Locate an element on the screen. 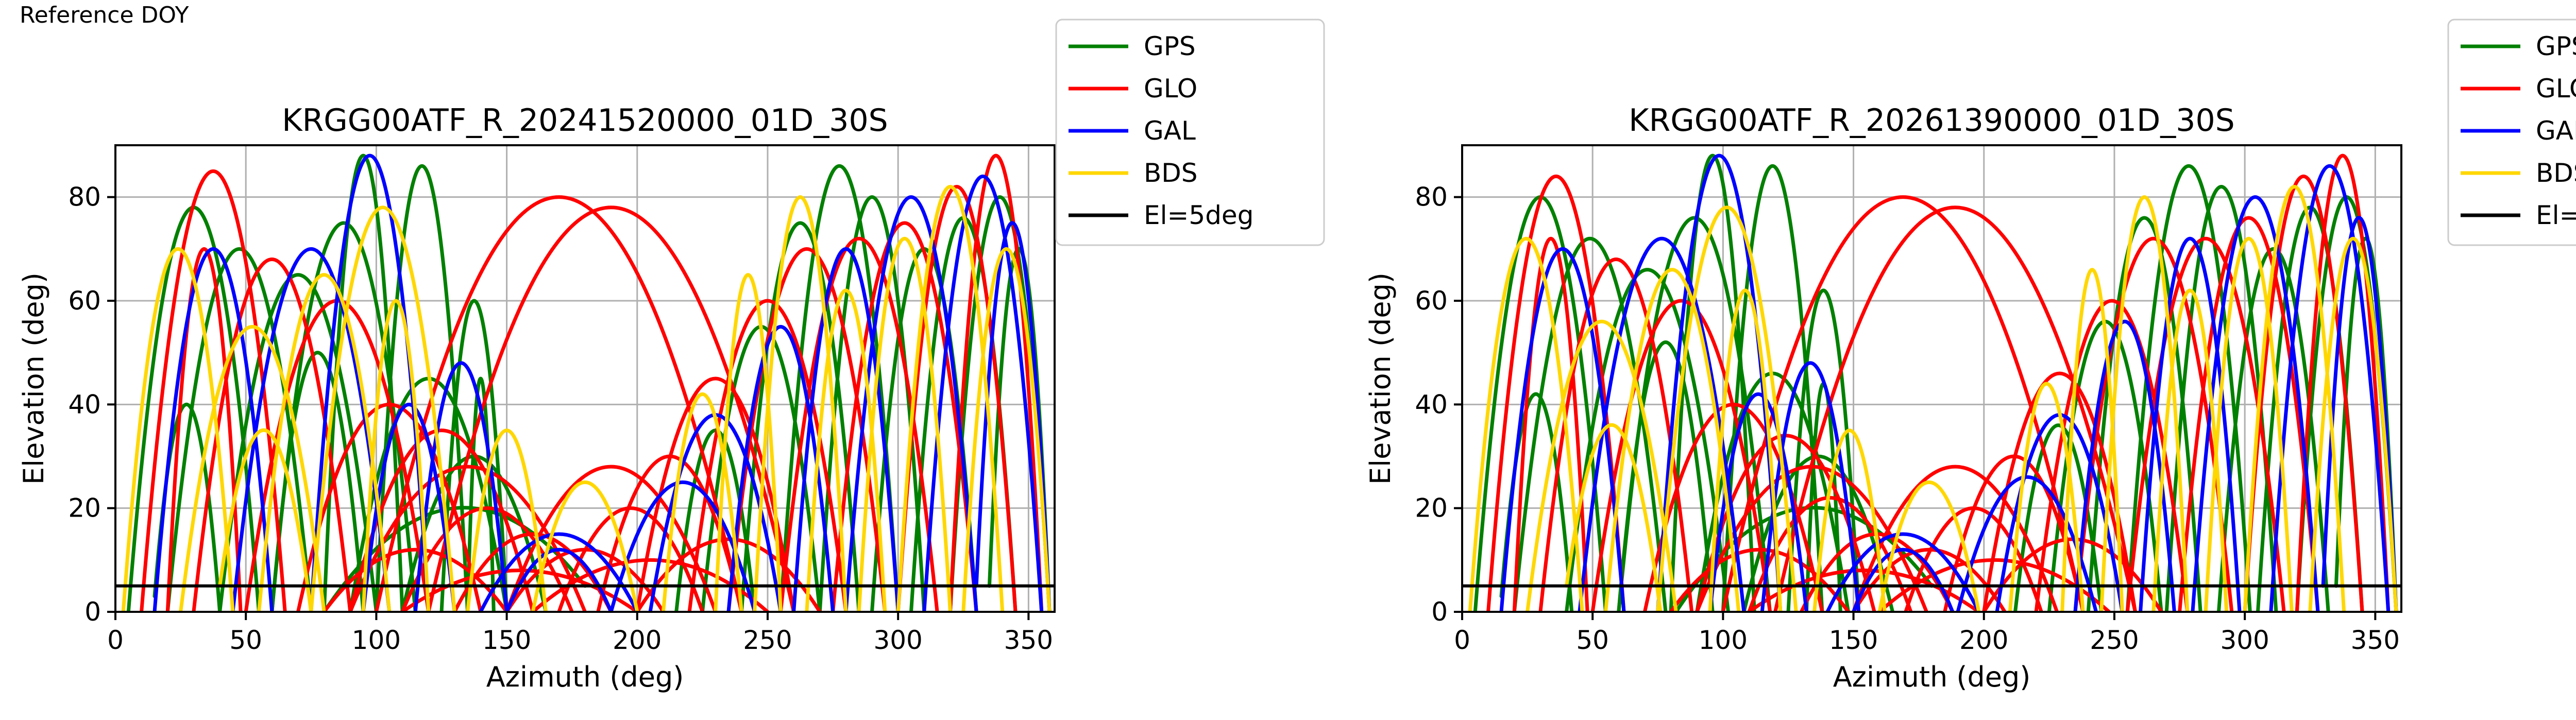 This screenshot has height=720, width=2576. x-axis-label: Azimuth (deg) is located at coordinates (585, 677).